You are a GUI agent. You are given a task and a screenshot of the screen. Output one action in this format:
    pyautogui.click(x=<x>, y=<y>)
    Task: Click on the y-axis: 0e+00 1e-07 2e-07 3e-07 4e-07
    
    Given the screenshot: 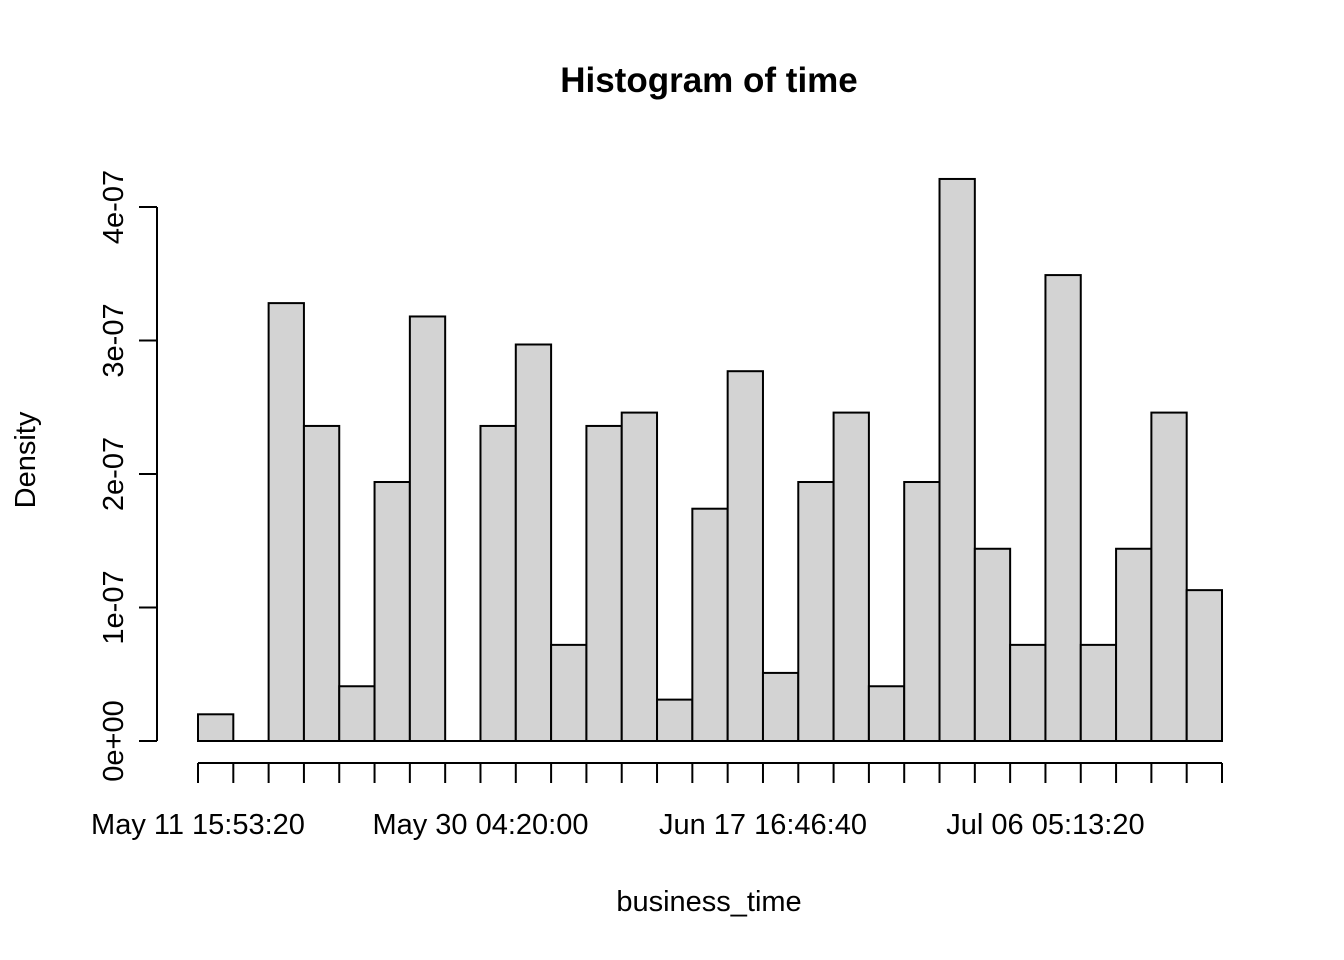 What is the action you would take?
    pyautogui.click(x=128, y=476)
    